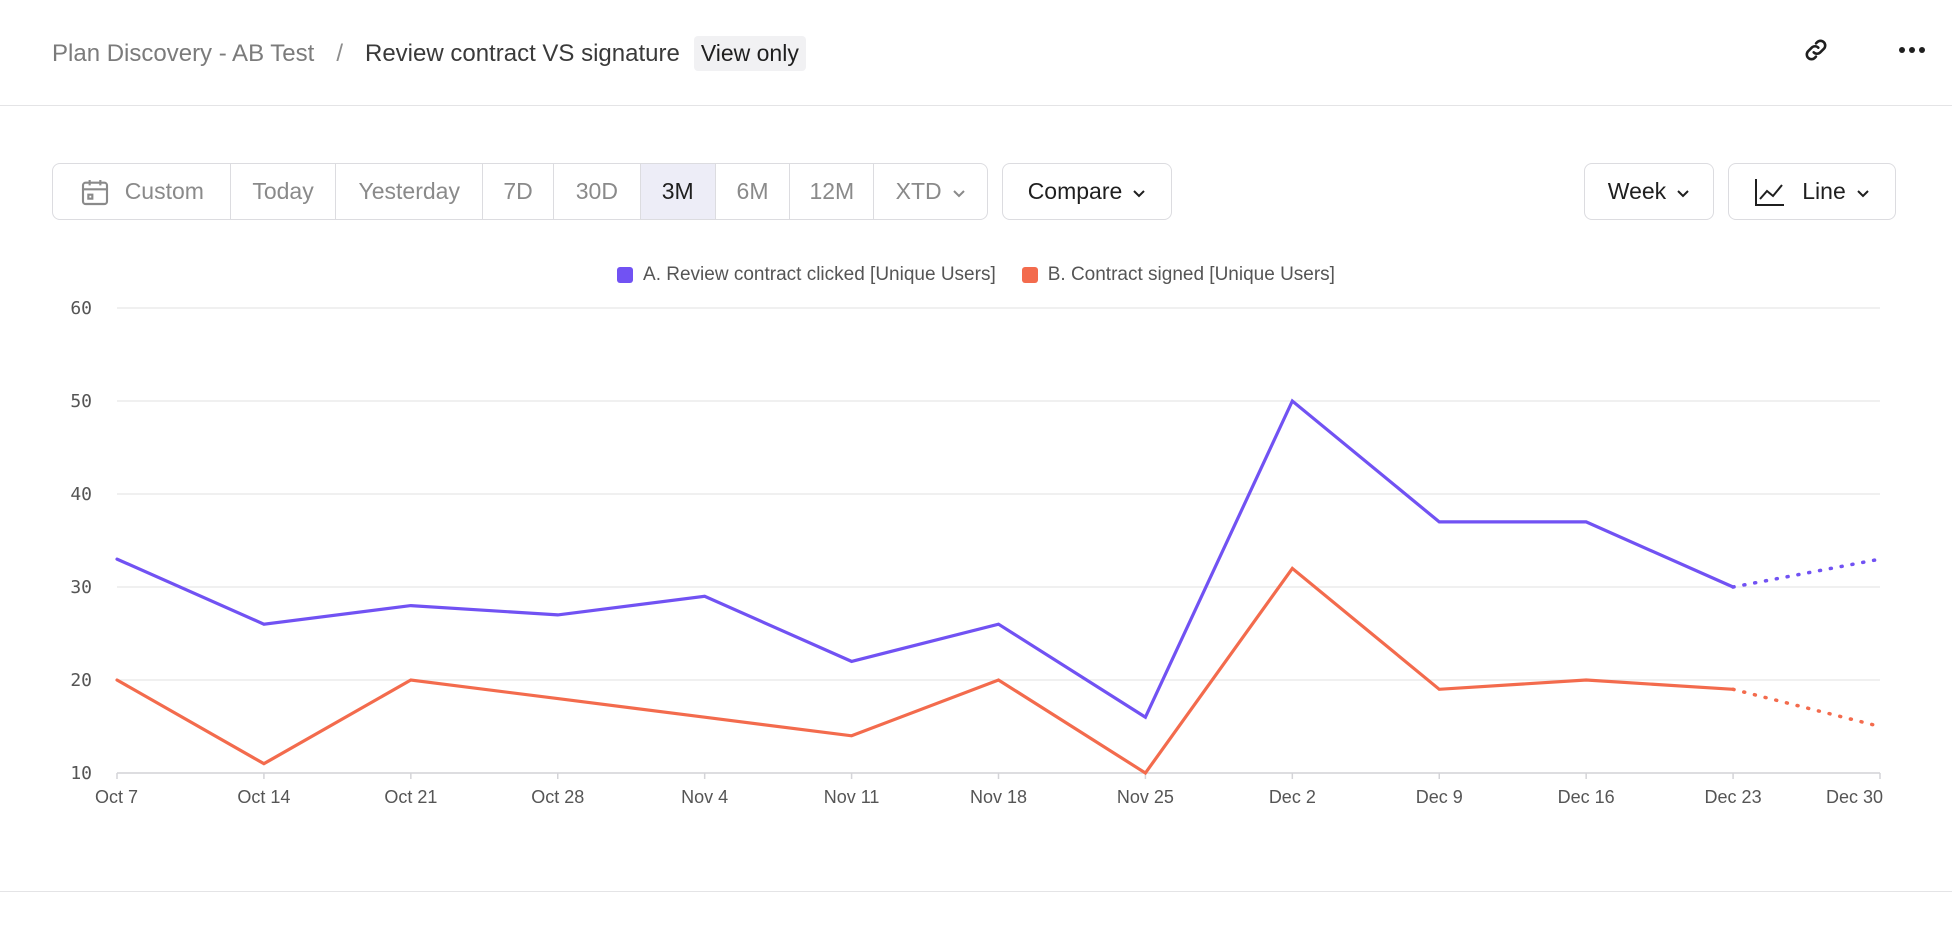 Image resolution: width=1952 pixels, height=950 pixels. What do you see at coordinates (1439, 797) in the screenshot?
I see `x-tick-label: Dec 9` at bounding box center [1439, 797].